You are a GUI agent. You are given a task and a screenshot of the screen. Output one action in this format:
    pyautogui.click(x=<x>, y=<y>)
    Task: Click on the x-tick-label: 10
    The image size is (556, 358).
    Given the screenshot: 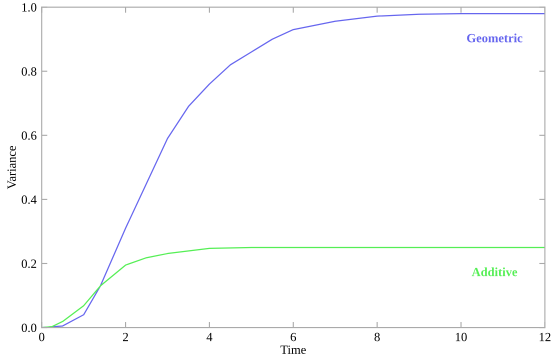 What is the action you would take?
    pyautogui.click(x=461, y=337)
    